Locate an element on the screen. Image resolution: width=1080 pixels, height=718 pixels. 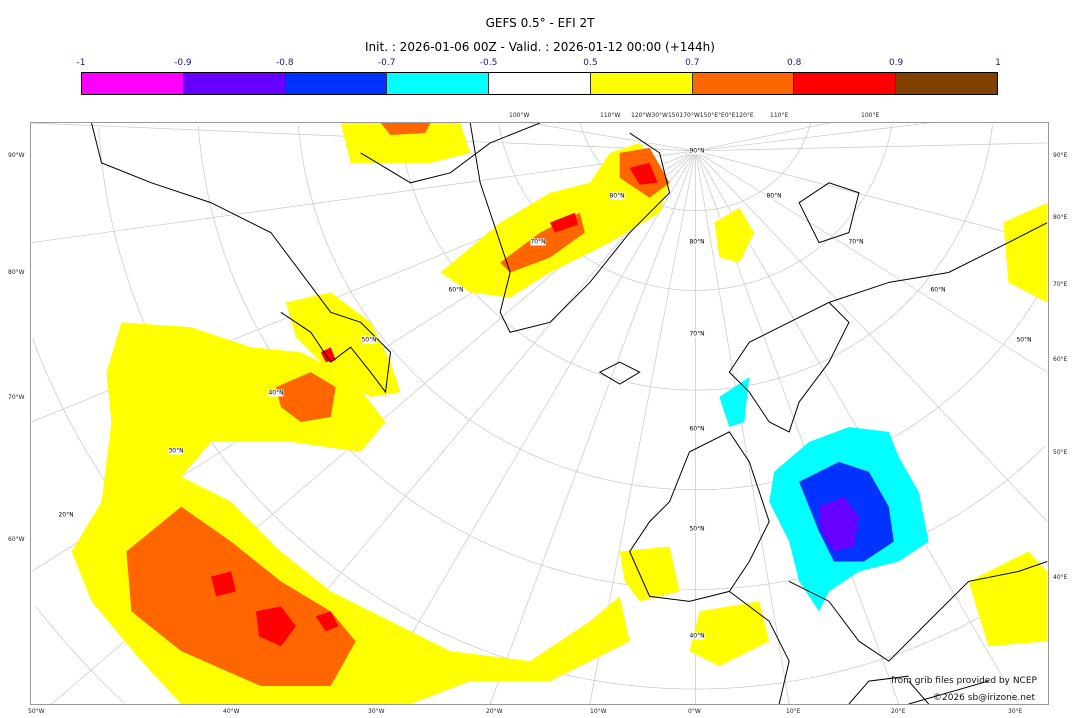
axis-label-bottom: 30°W is located at coordinates (376, 711).